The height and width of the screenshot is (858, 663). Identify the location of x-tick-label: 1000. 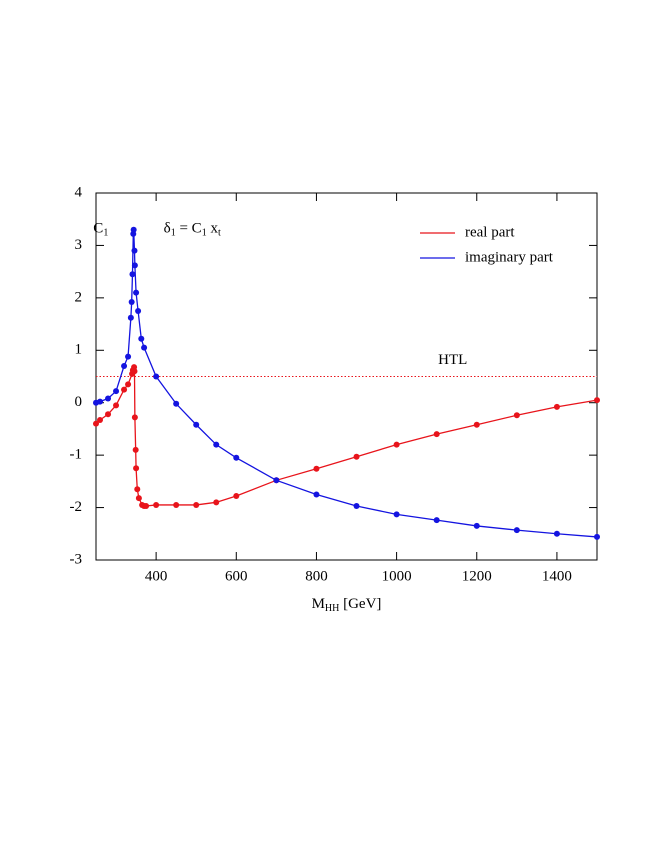
(397, 576).